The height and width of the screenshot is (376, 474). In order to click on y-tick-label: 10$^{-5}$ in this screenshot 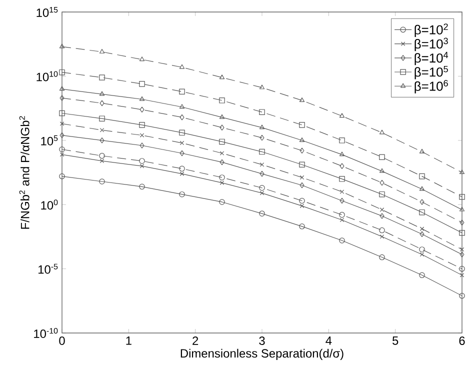, I will do `click(48, 269)`.